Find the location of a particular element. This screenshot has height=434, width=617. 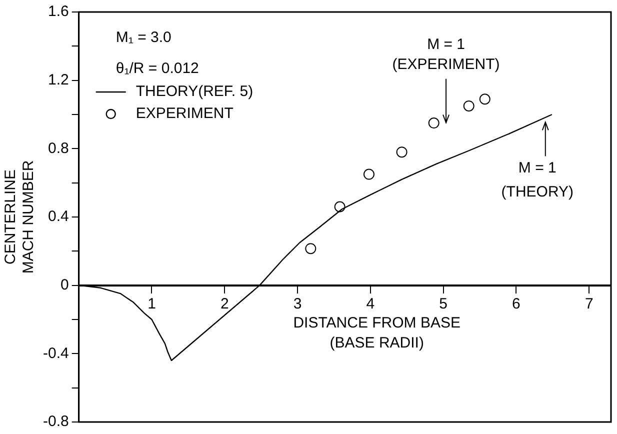

x-tick-label: 2 is located at coordinates (224, 303).